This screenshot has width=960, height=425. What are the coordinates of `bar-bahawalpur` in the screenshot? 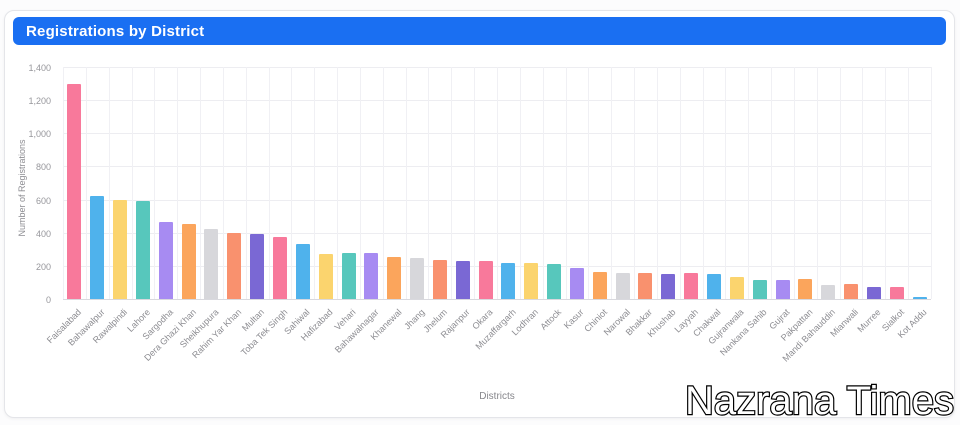 It's located at (97, 247).